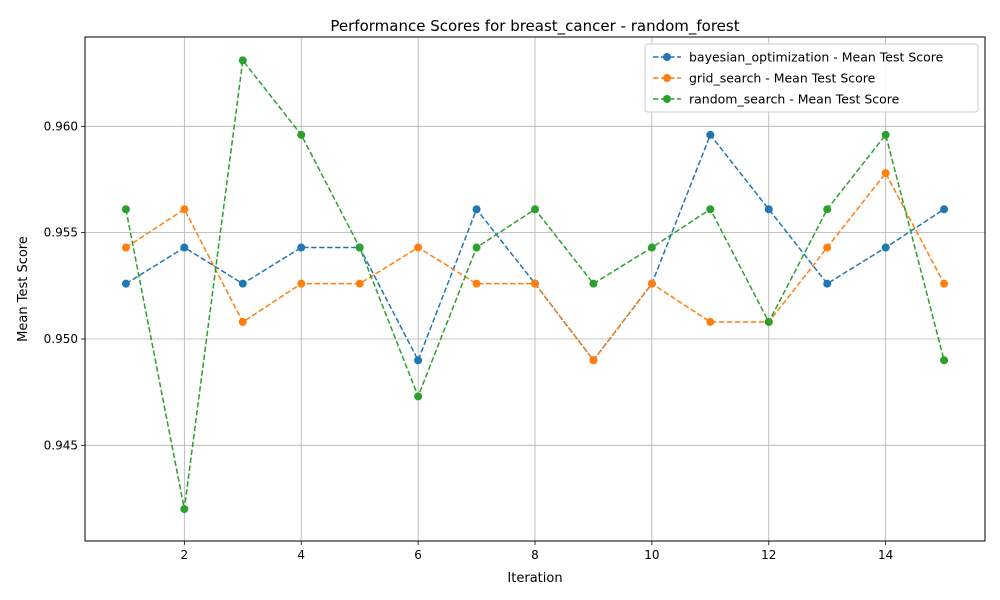 The width and height of the screenshot is (1000, 600). What do you see at coordinates (301, 555) in the screenshot?
I see `x-tick-label: 4` at bounding box center [301, 555].